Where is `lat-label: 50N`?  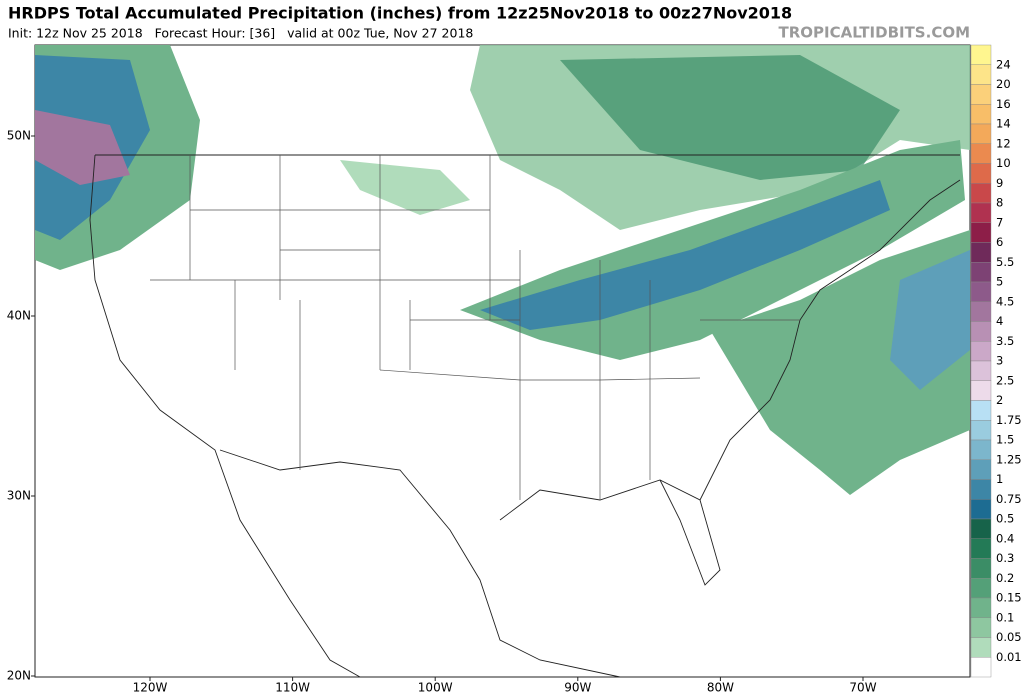 lat-label: 50N is located at coordinates (19, 136).